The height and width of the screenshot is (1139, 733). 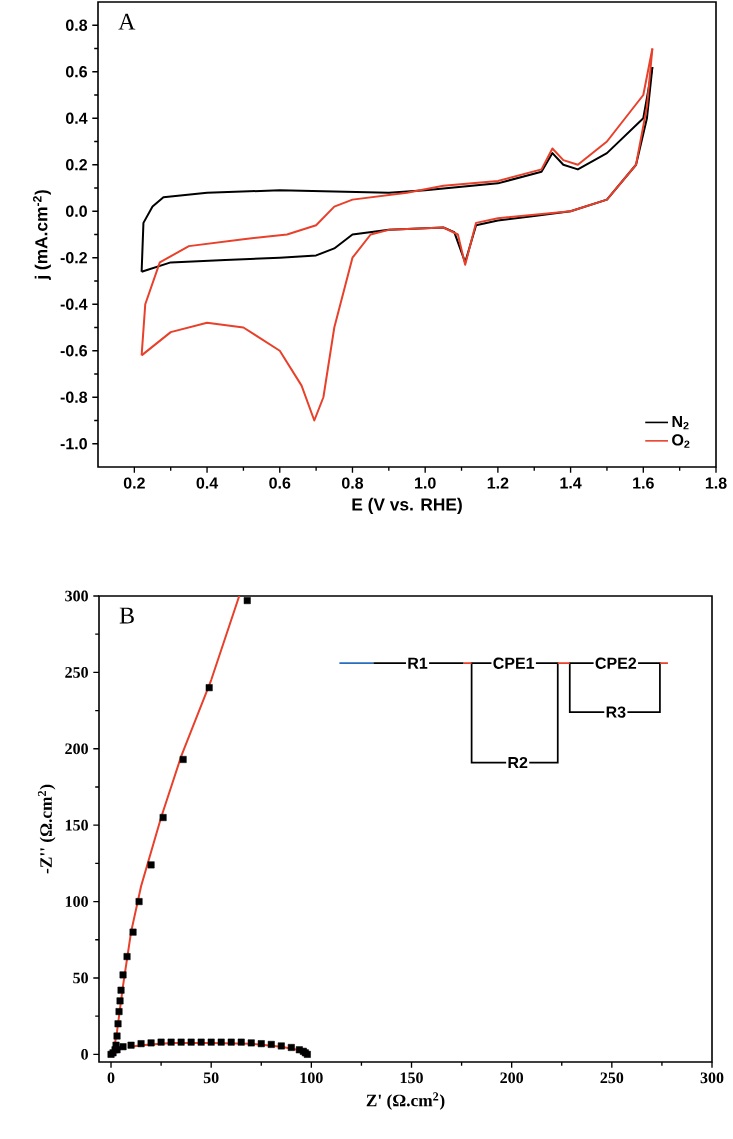 I want to click on annotation: CPE1, so click(x=514, y=663).